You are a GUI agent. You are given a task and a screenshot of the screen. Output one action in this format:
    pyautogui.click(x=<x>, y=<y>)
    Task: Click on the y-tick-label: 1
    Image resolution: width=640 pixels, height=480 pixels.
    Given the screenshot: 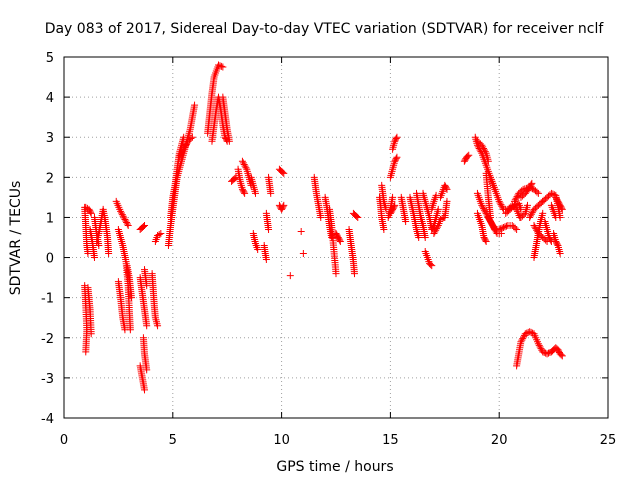 What is the action you would take?
    pyautogui.click(x=50, y=218)
    